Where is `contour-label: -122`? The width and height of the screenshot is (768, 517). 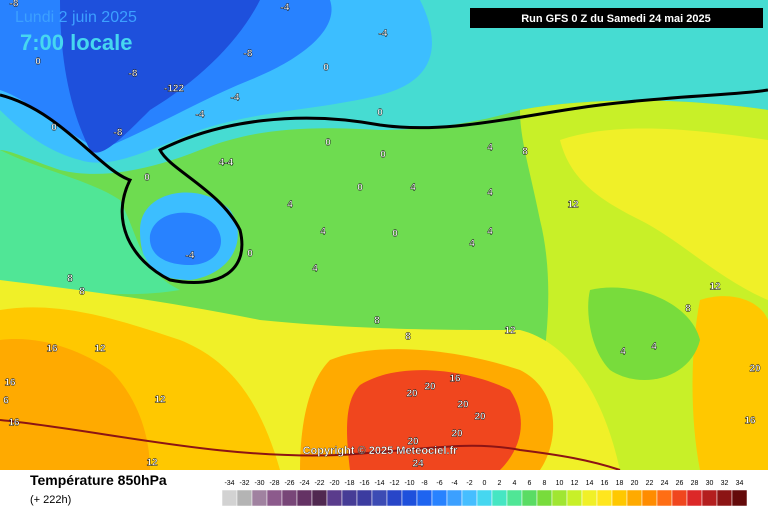 contour-label: -122 is located at coordinates (174, 89).